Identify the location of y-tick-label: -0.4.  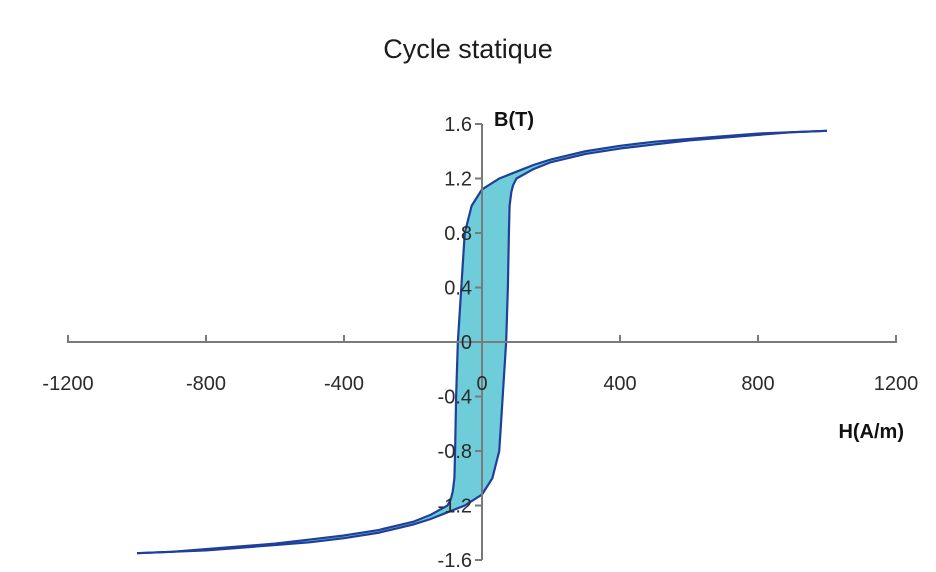
(455, 398).